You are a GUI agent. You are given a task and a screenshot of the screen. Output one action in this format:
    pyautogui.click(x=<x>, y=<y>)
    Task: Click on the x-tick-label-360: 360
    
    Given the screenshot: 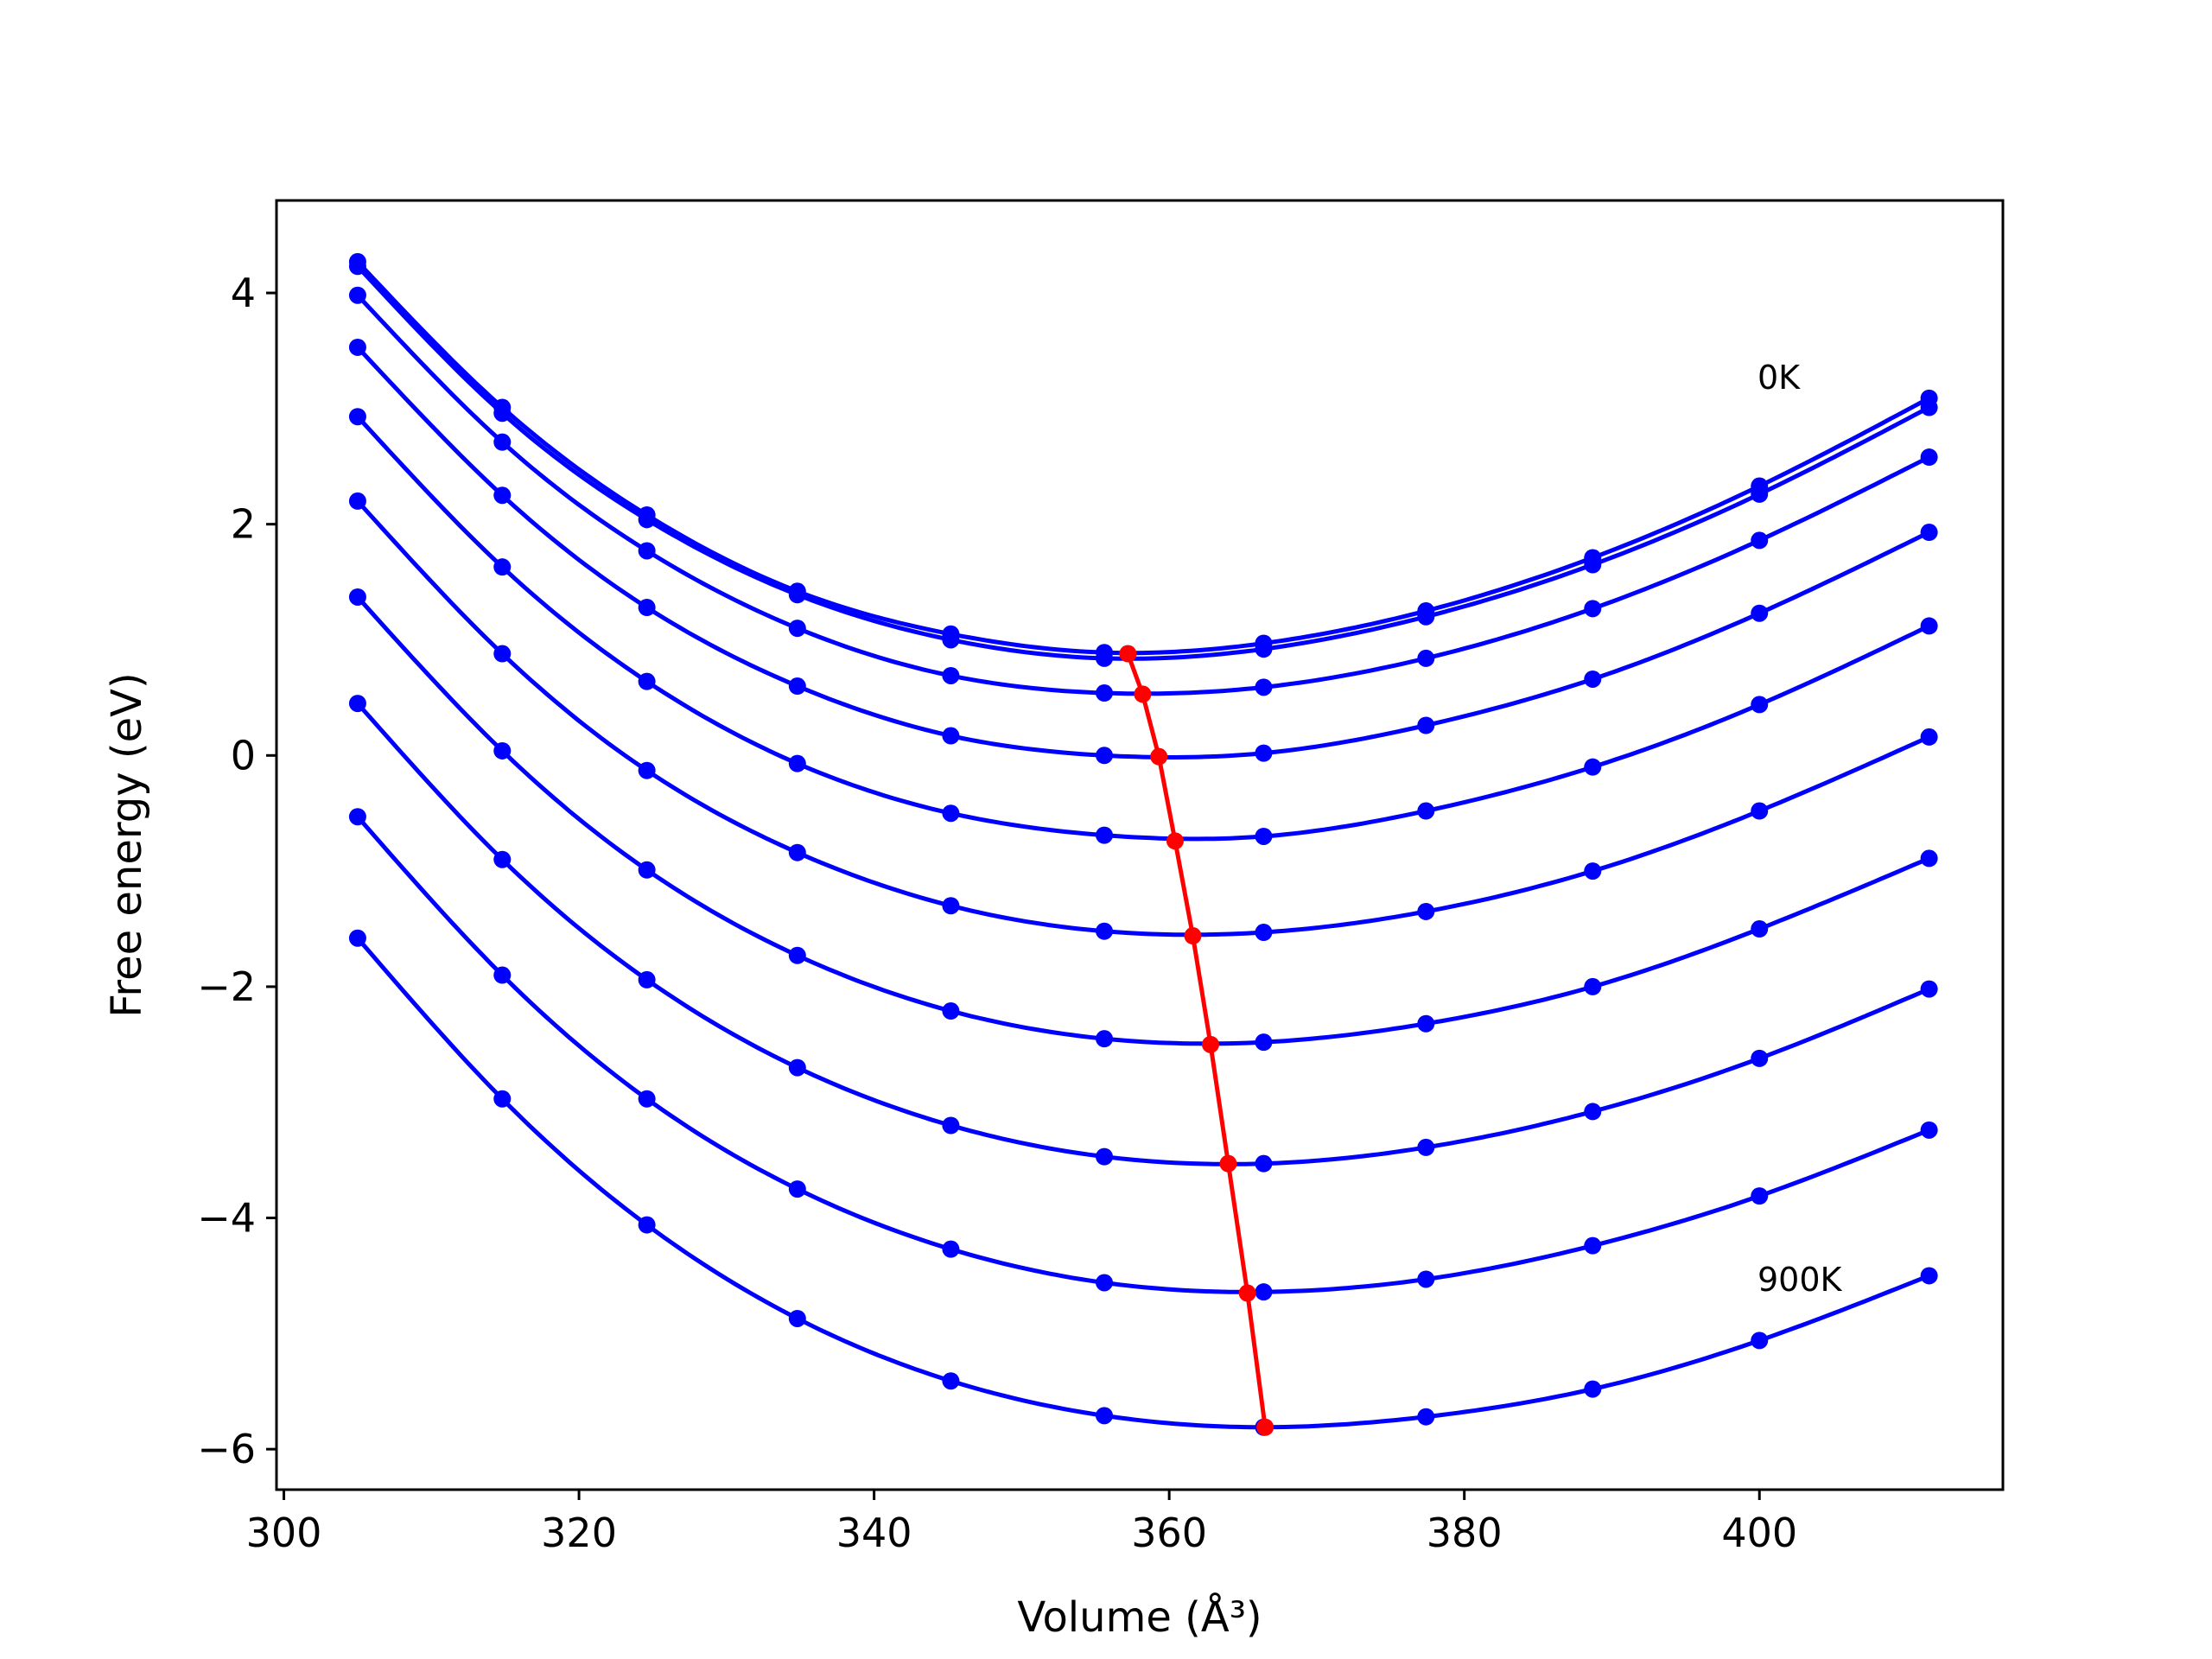 What is the action you would take?
    pyautogui.click(x=1169, y=1533)
    